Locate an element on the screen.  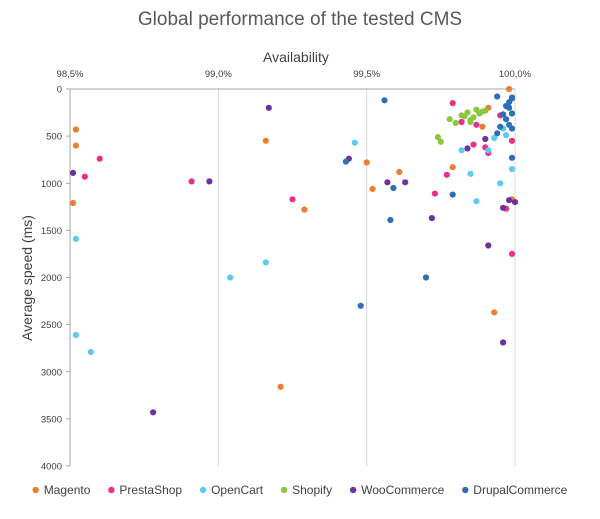
y-tick-label: 2000 is located at coordinates (51, 278).